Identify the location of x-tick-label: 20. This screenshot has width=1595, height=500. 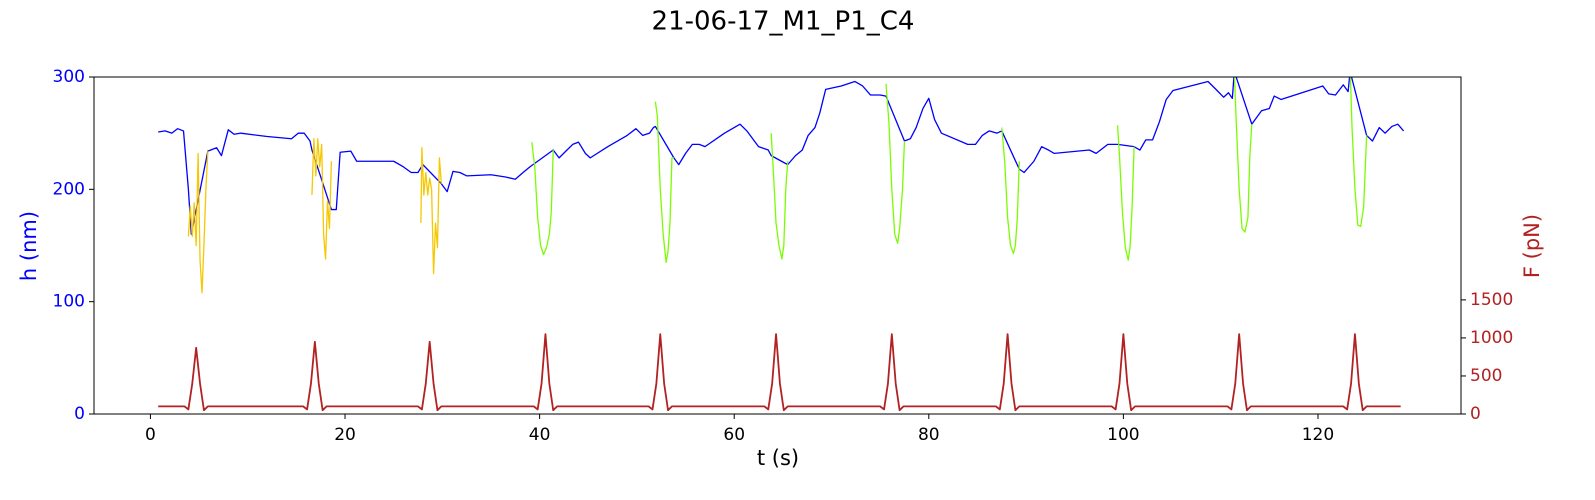
(345, 435).